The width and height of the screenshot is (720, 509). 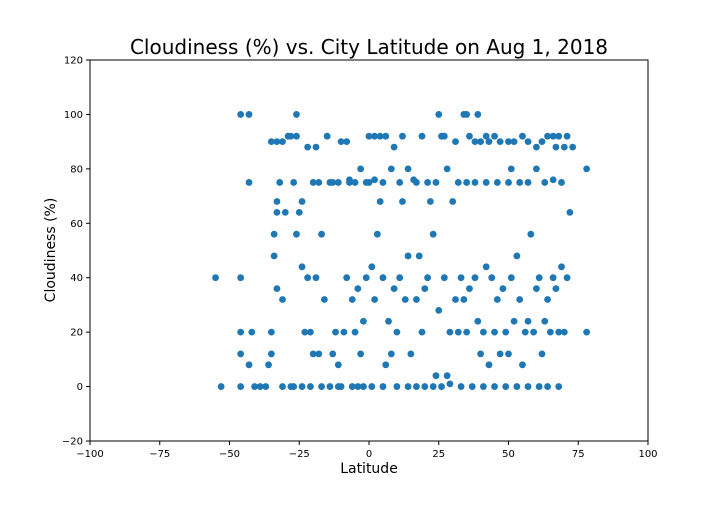 I want to click on y-tick-label: 20, so click(x=76, y=333).